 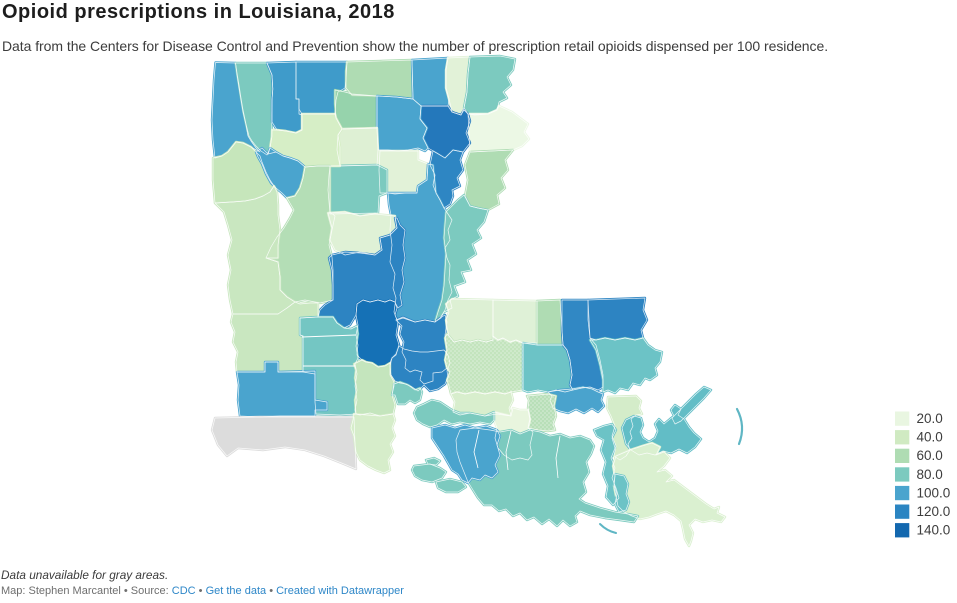 What do you see at coordinates (934, 530) in the screenshot?
I see `svg-text: 140.0` at bounding box center [934, 530].